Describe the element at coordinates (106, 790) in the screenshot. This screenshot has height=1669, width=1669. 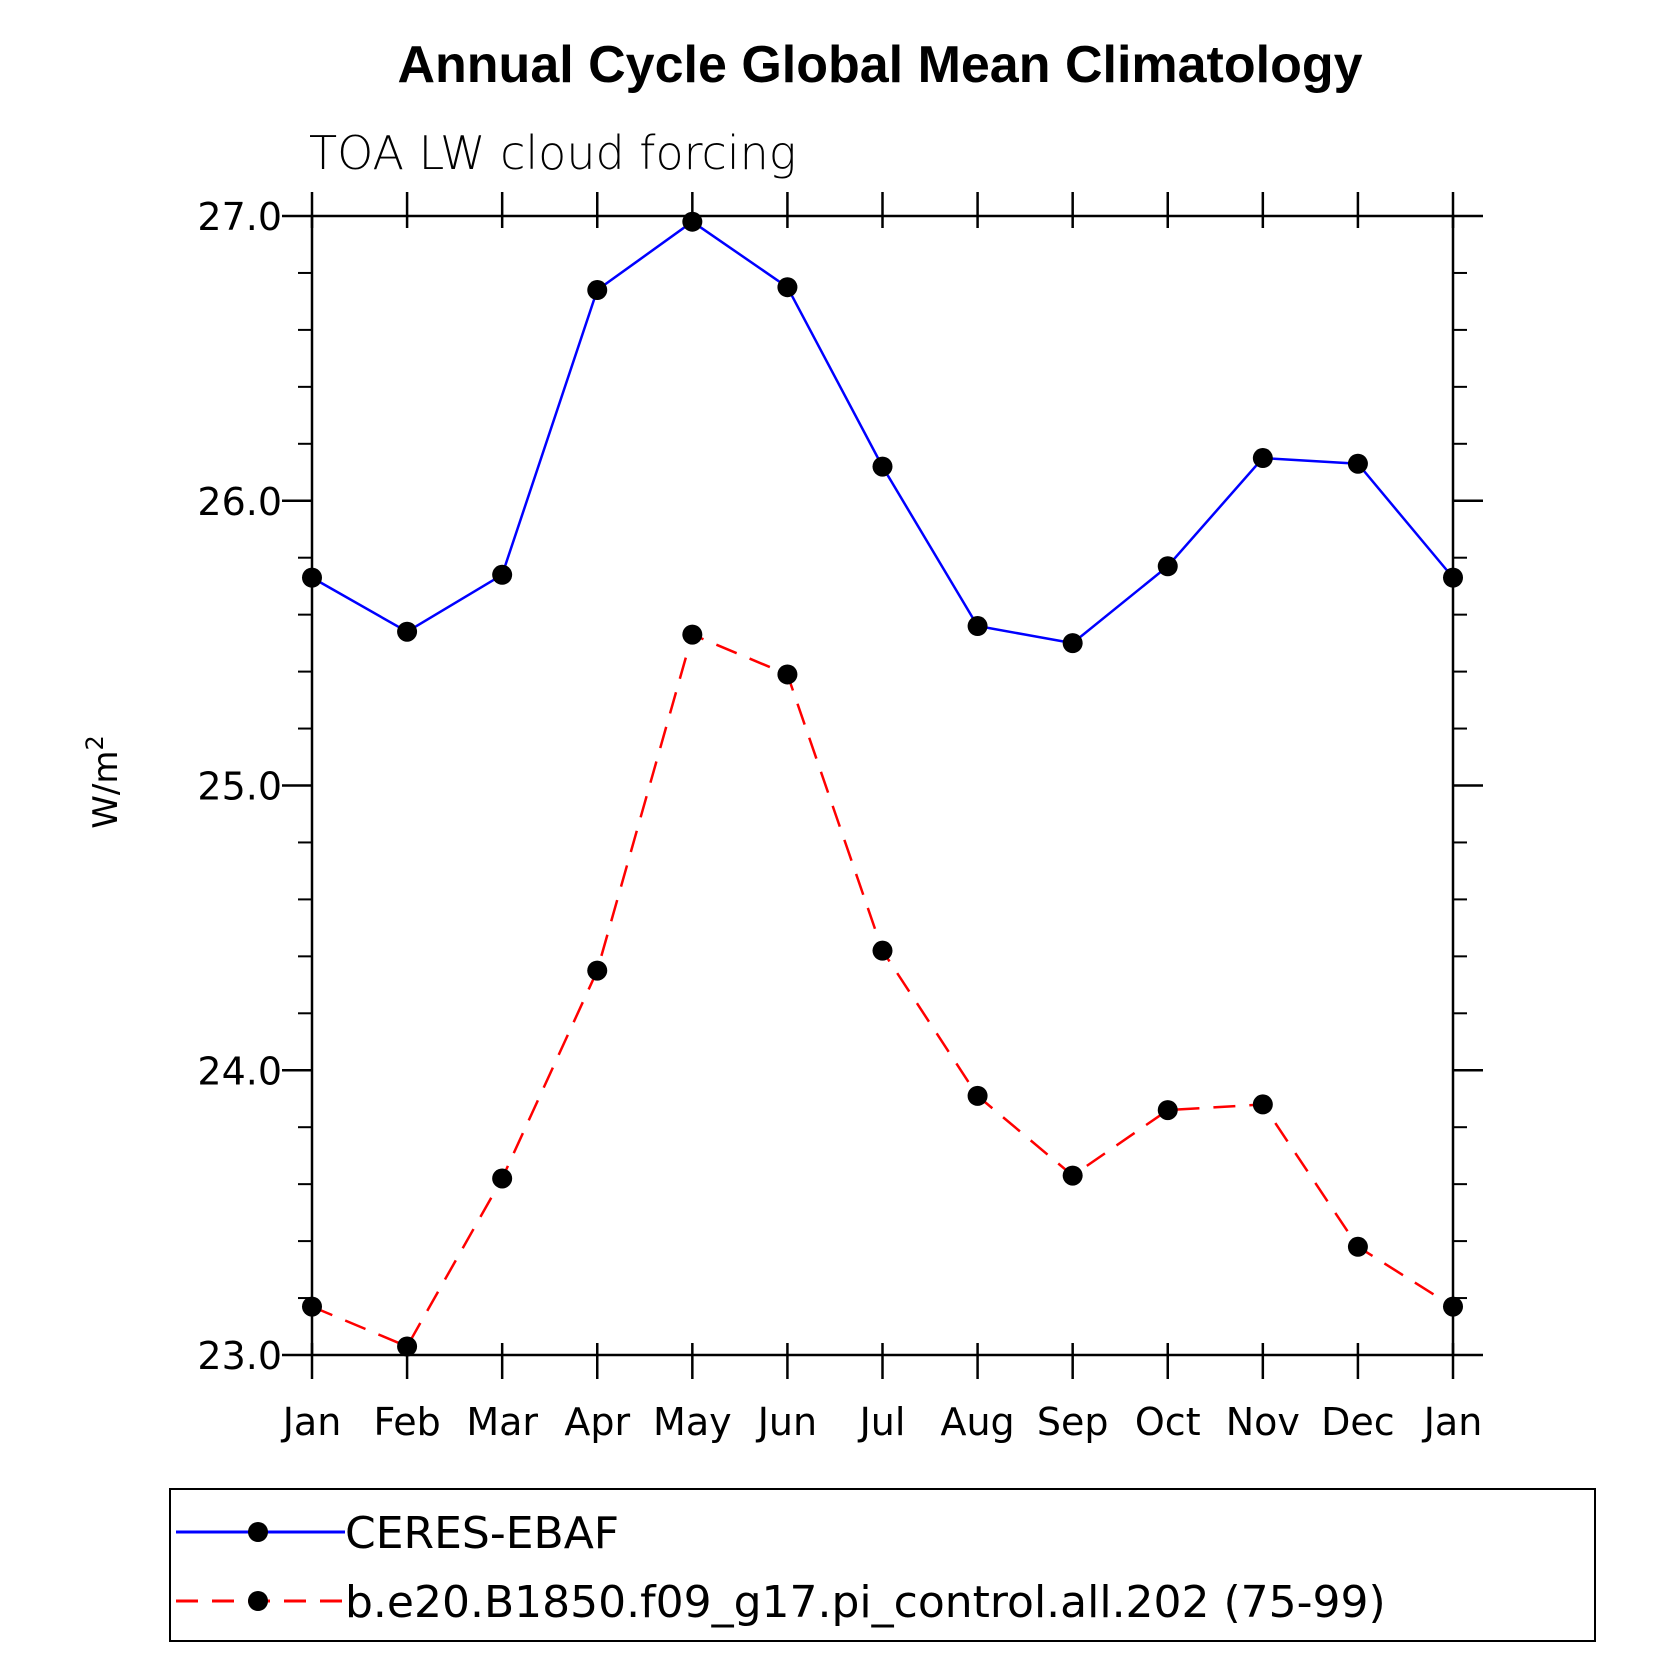
I see `y-axis-label-text: W/m` at that location.